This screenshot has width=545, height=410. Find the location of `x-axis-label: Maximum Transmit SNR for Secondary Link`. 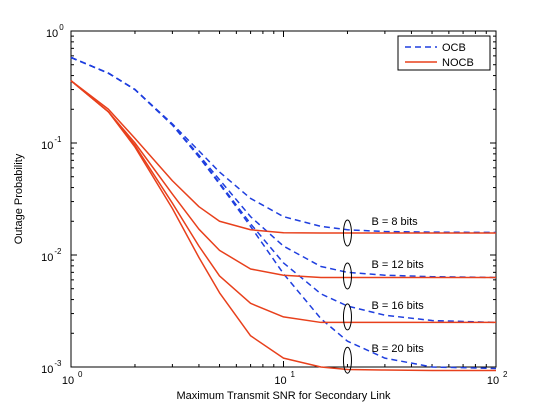

x-axis-label: Maximum Transmit SNR for Secondary Link is located at coordinates (284, 396).